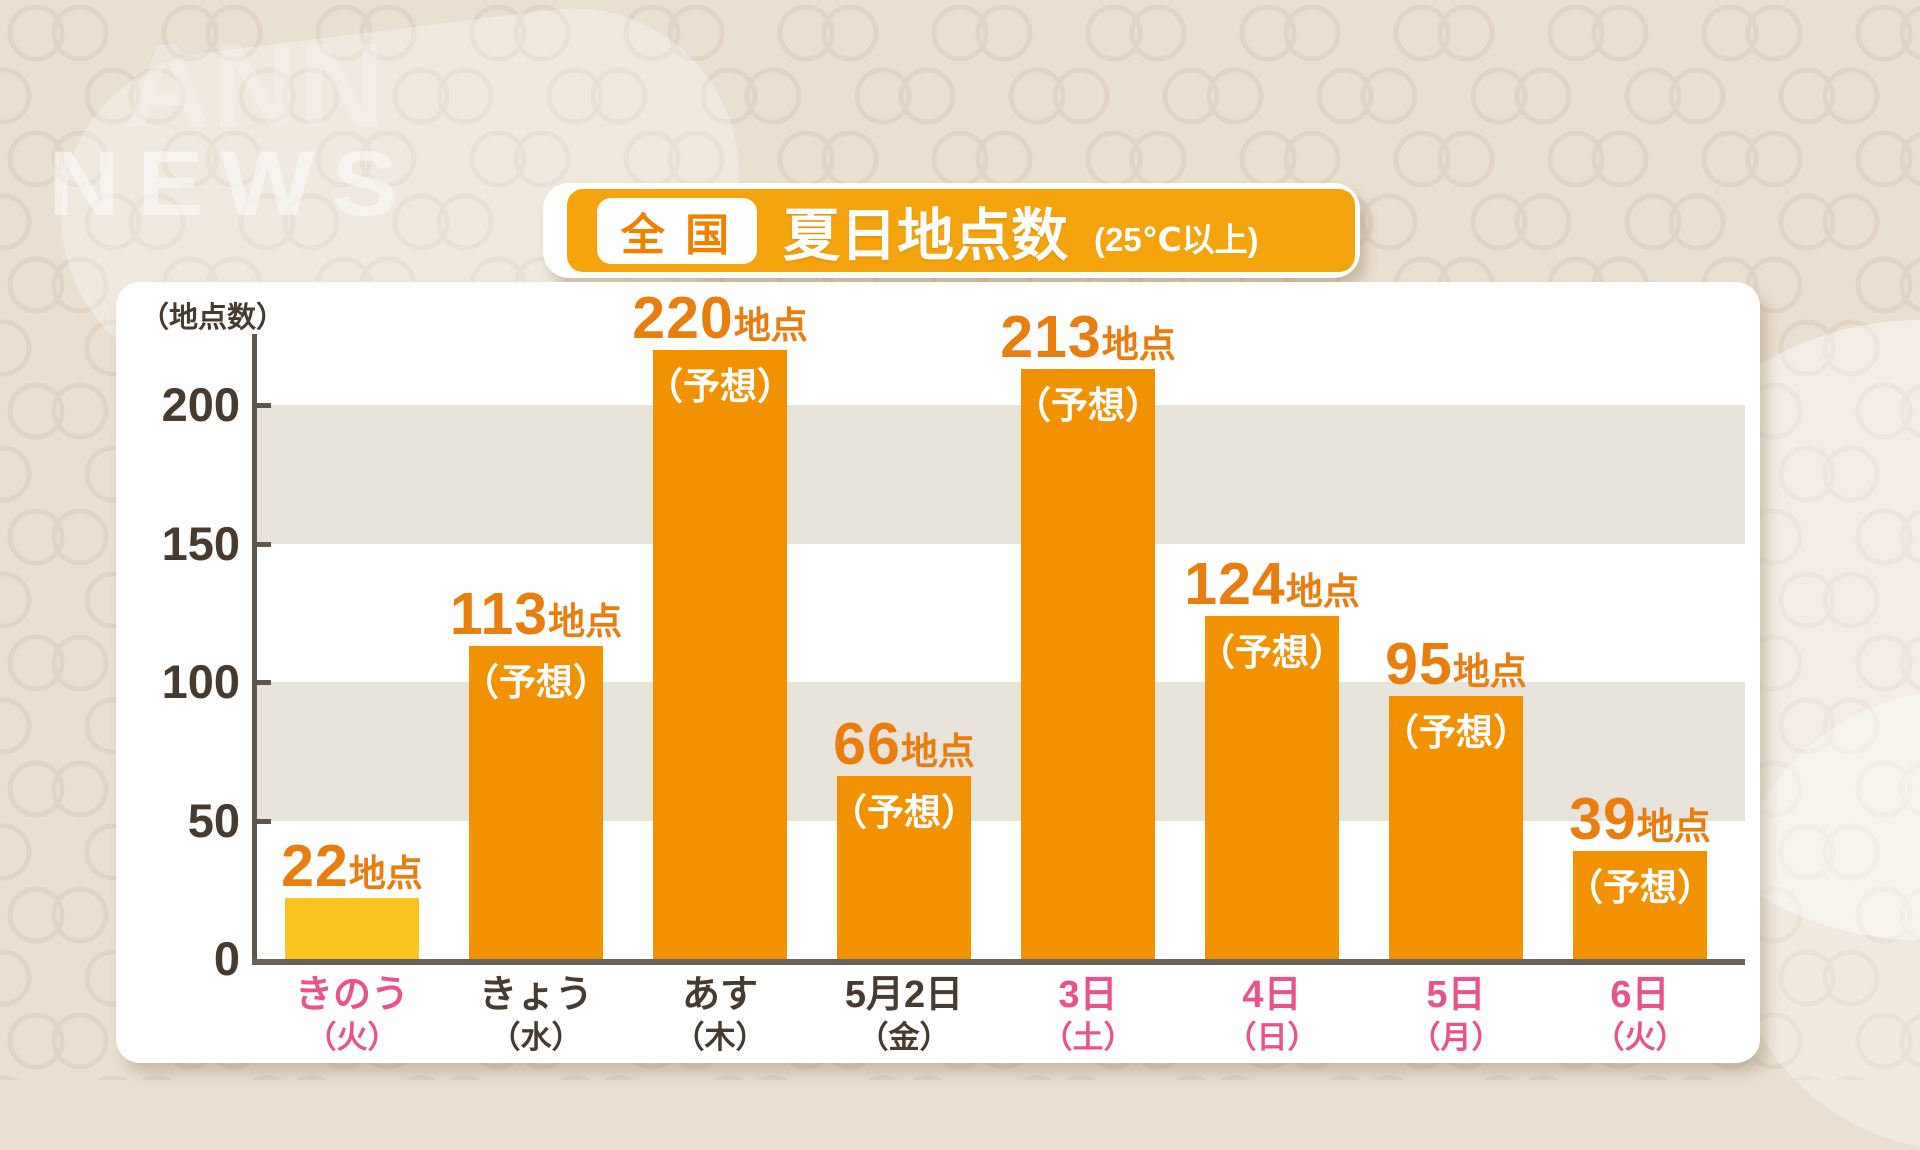  I want to click on ann-news-watermark: ANN NEWS, so click(310, 125).